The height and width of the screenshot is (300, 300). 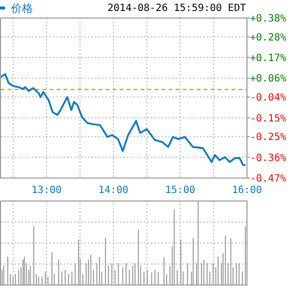 I want to click on x-tick-label: 16:00, so click(x=247, y=190).